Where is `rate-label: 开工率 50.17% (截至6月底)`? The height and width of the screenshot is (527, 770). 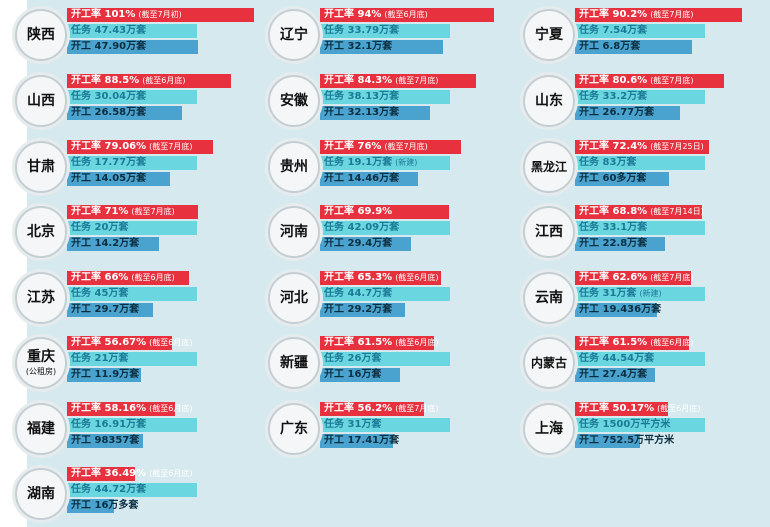 rate-label: 开工率 50.17% (截至6月底) is located at coordinates (639, 409).